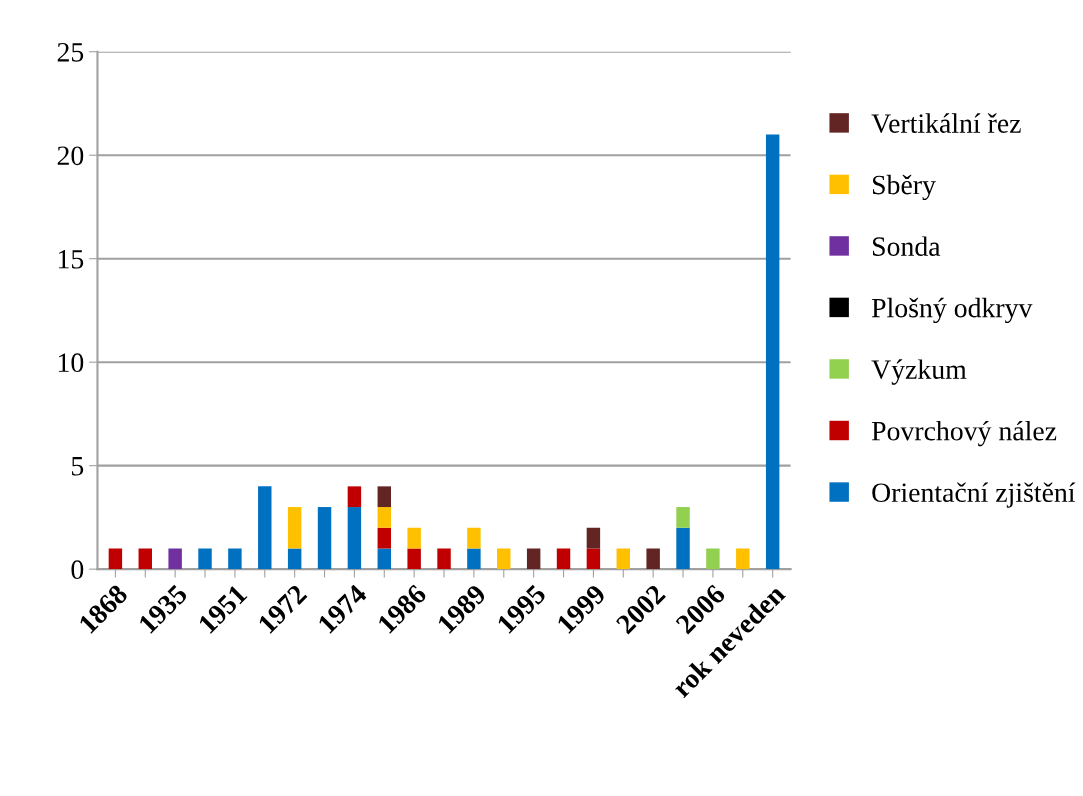 This screenshot has height=796, width=1083. I want to click on y-tick-label: 25, so click(70, 52).